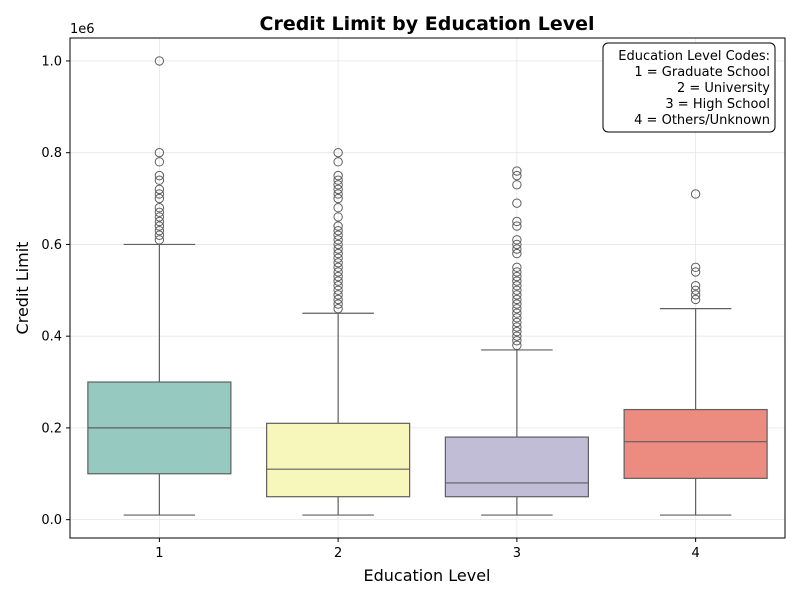 The height and width of the screenshot is (600, 800). I want to click on y-tick-label: 0.2, so click(51, 428).